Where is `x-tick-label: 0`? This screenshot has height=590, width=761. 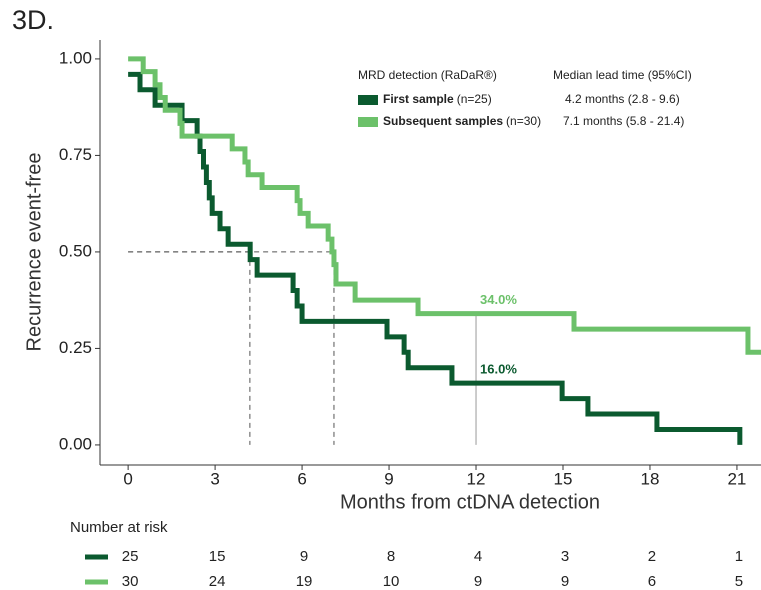
x-tick-label: 0 is located at coordinates (127, 478).